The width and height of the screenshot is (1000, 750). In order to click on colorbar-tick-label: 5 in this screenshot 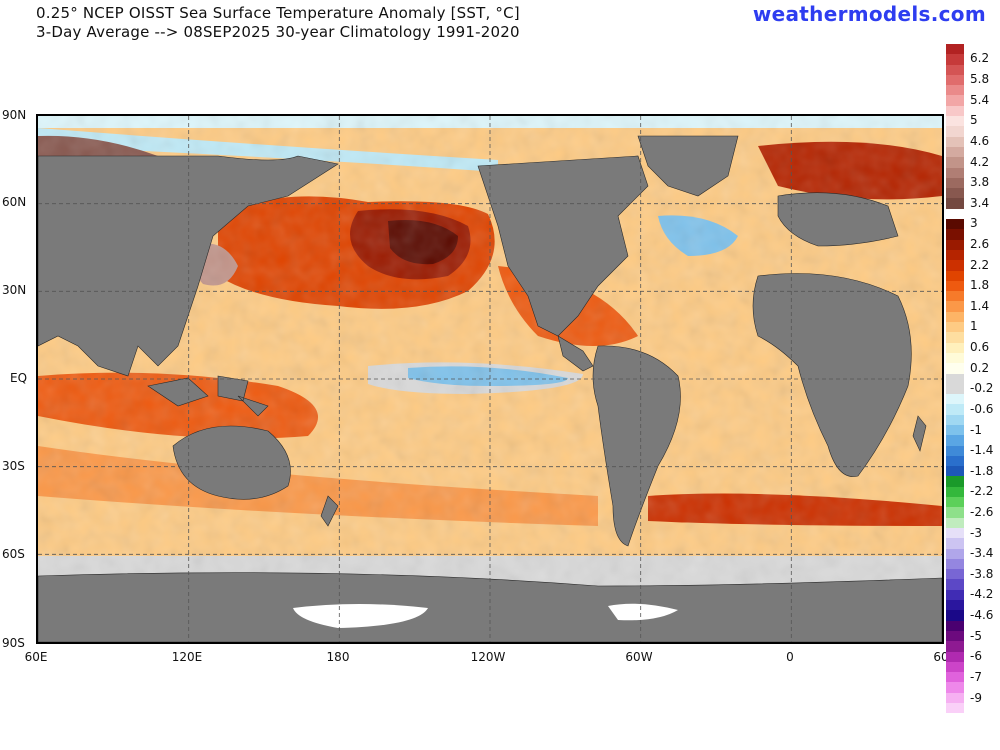, I will do `click(974, 120)`.